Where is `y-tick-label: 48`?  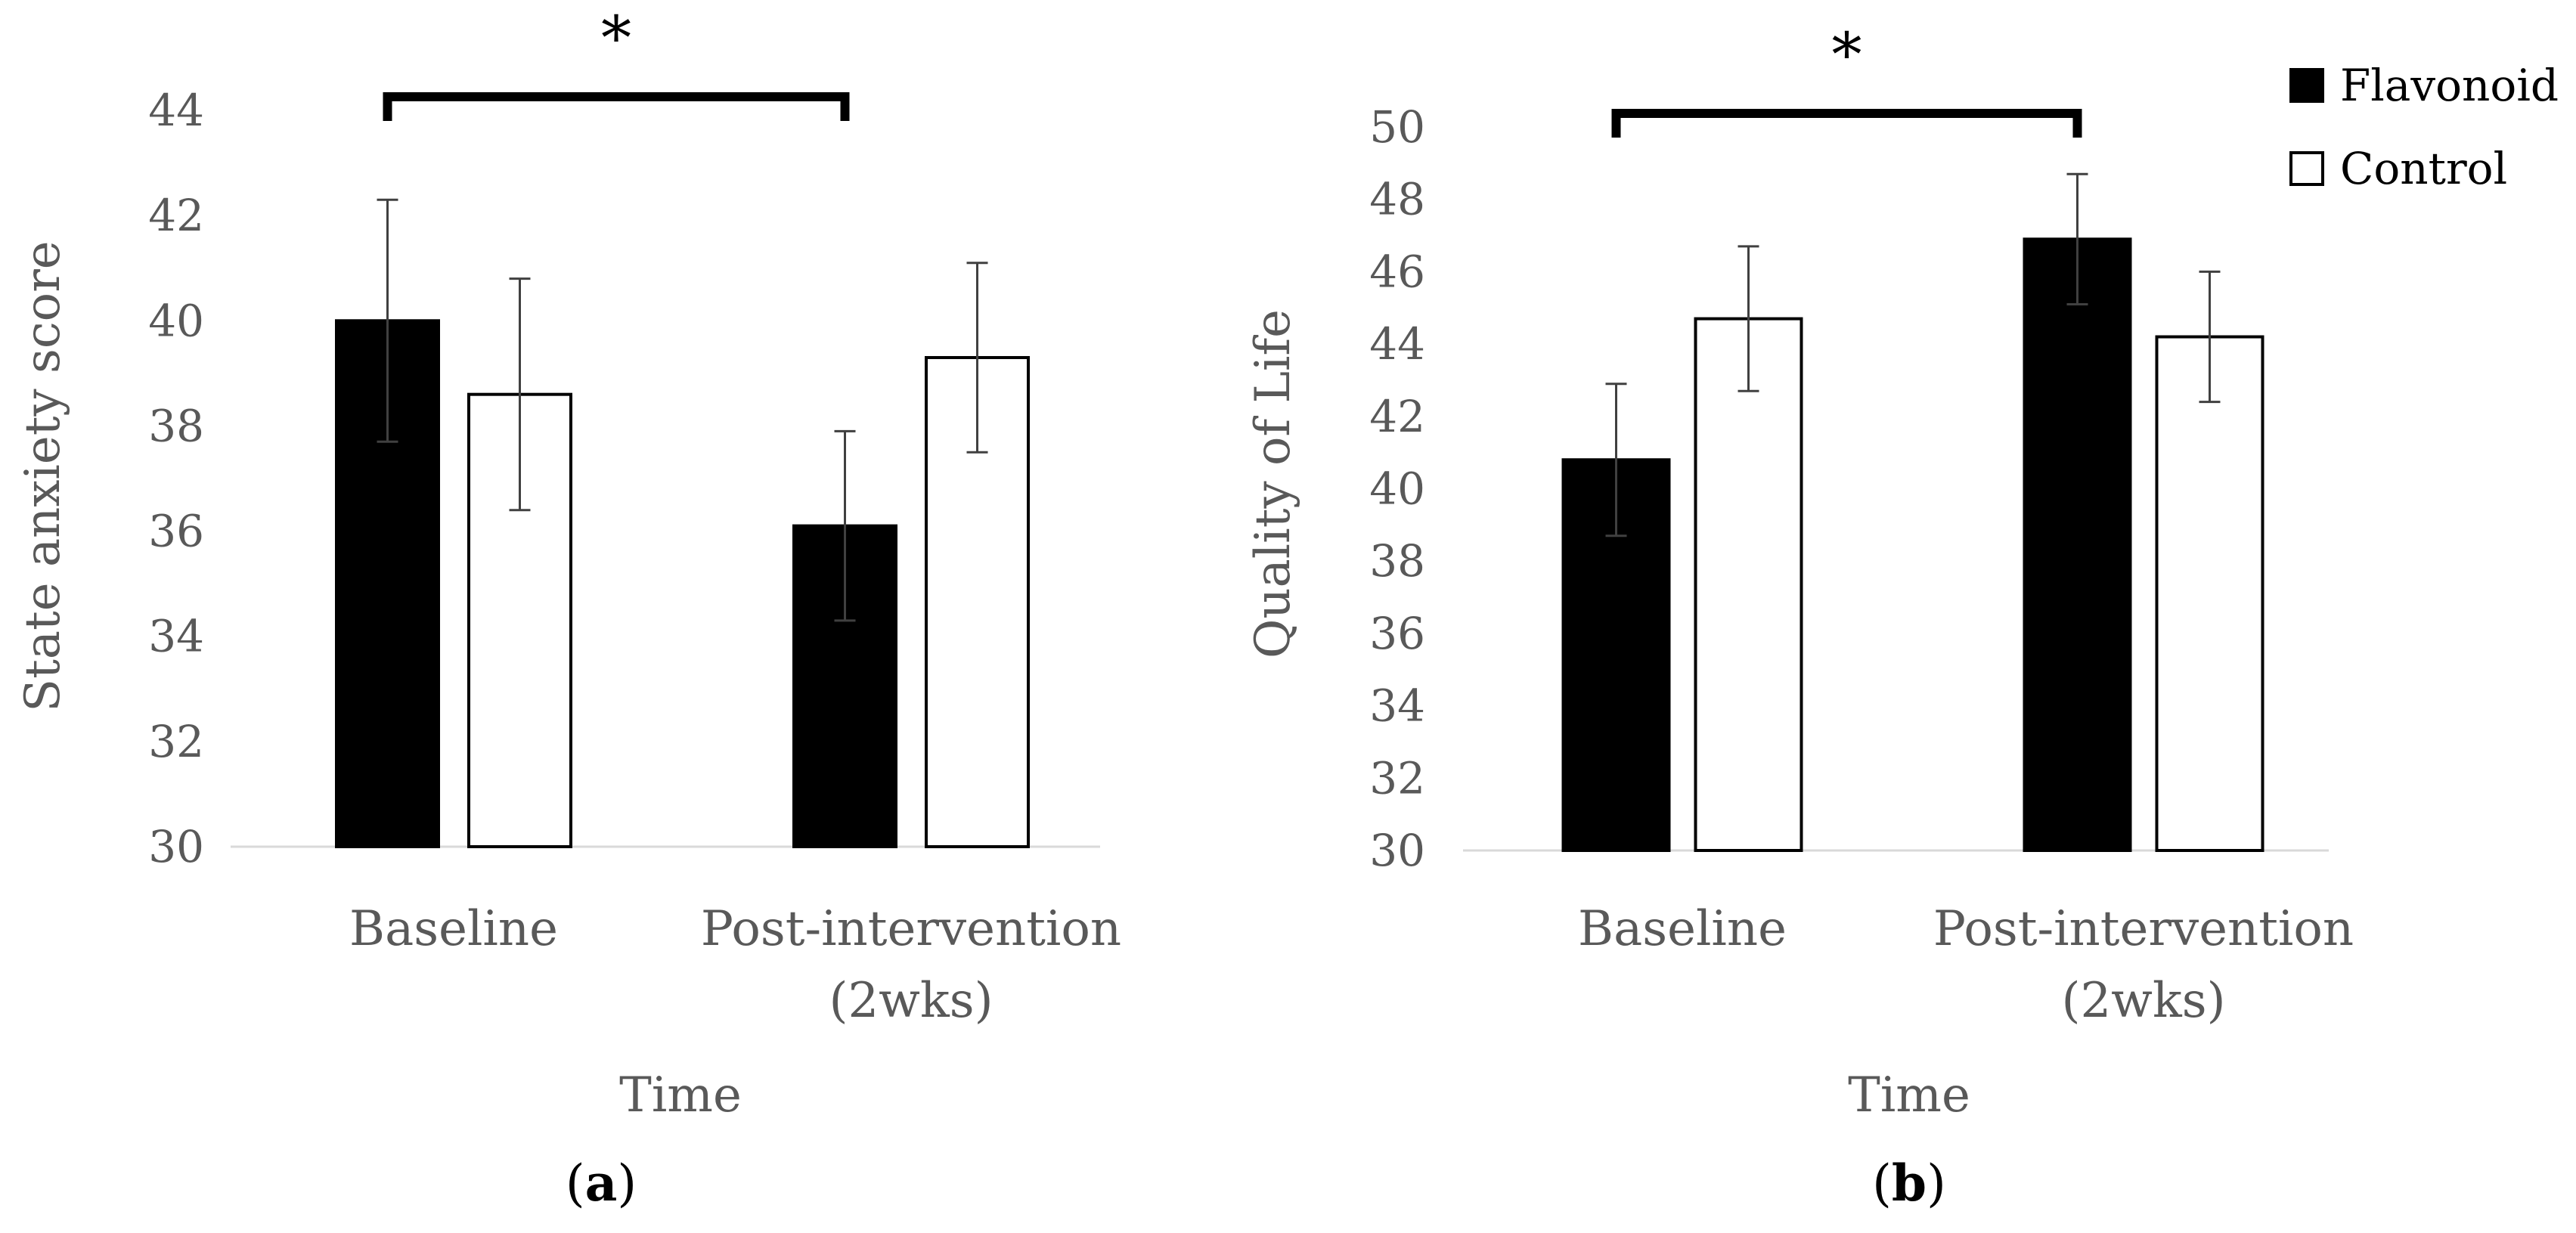 y-tick-label: 48 is located at coordinates (1397, 199).